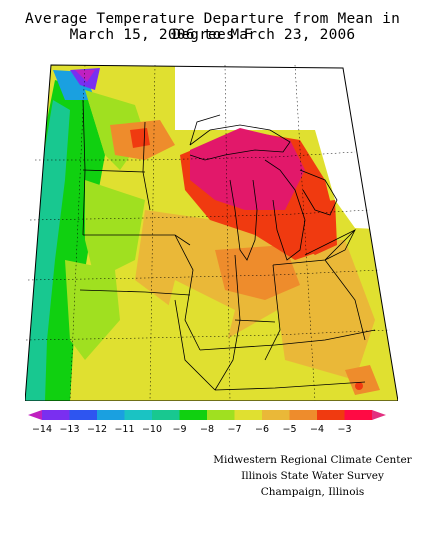 This screenshot has height=550, width=425. What do you see at coordinates (179, 429) in the screenshot?
I see `legend-tick-label: −9` at bounding box center [179, 429].